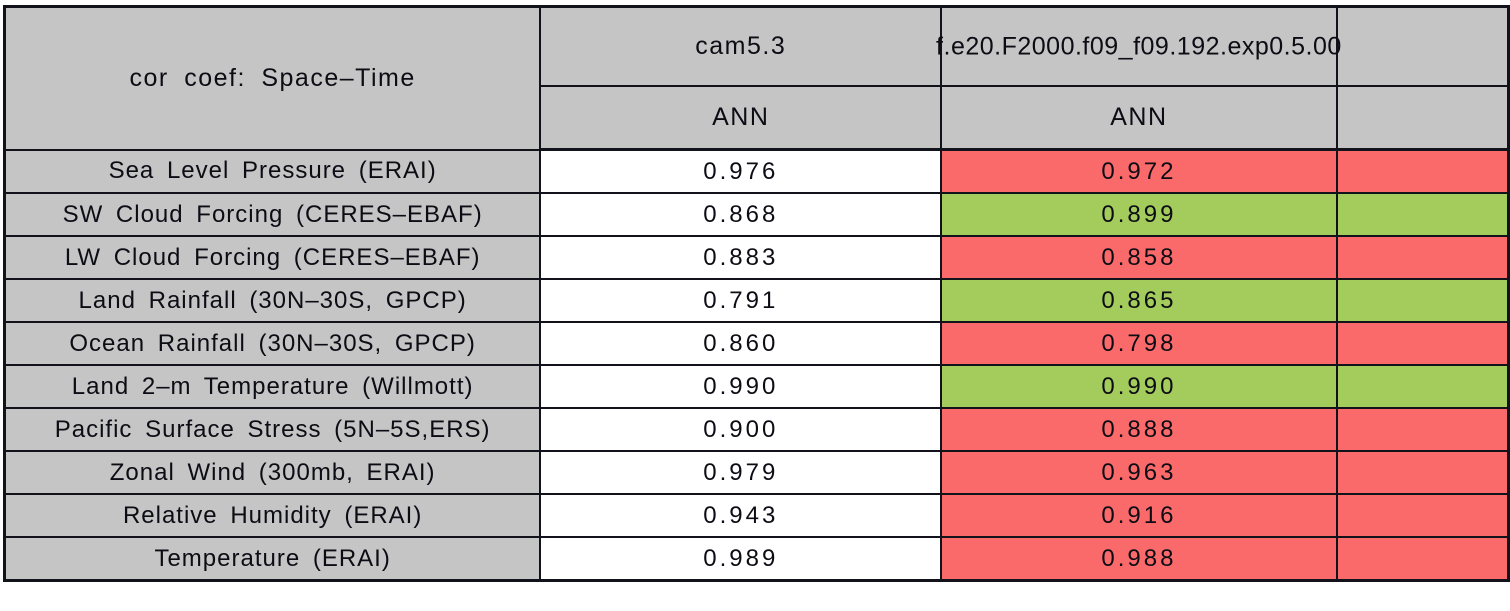 The image size is (1510, 611). What do you see at coordinates (741, 515) in the screenshot?
I see `cam-value: 0.943` at bounding box center [741, 515].